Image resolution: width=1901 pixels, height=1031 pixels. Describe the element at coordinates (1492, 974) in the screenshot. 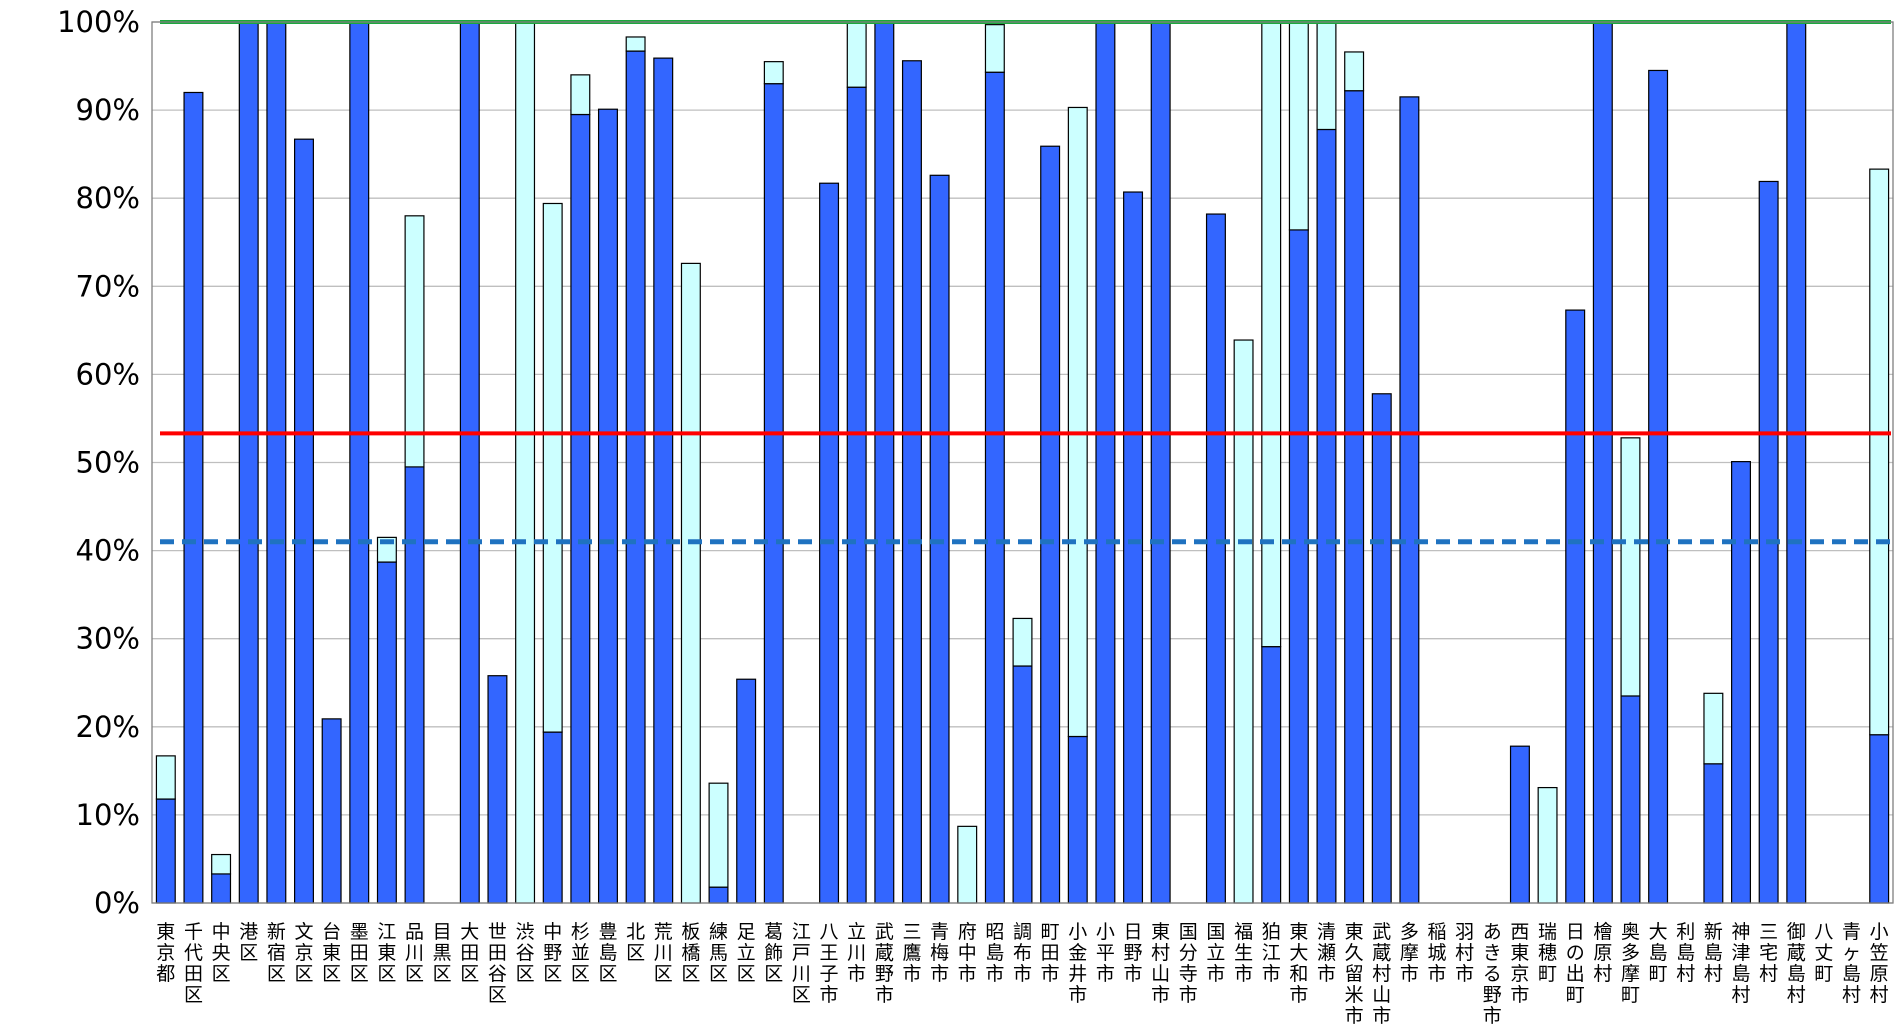

I see `x-tick-label: あきる野市` at that location.